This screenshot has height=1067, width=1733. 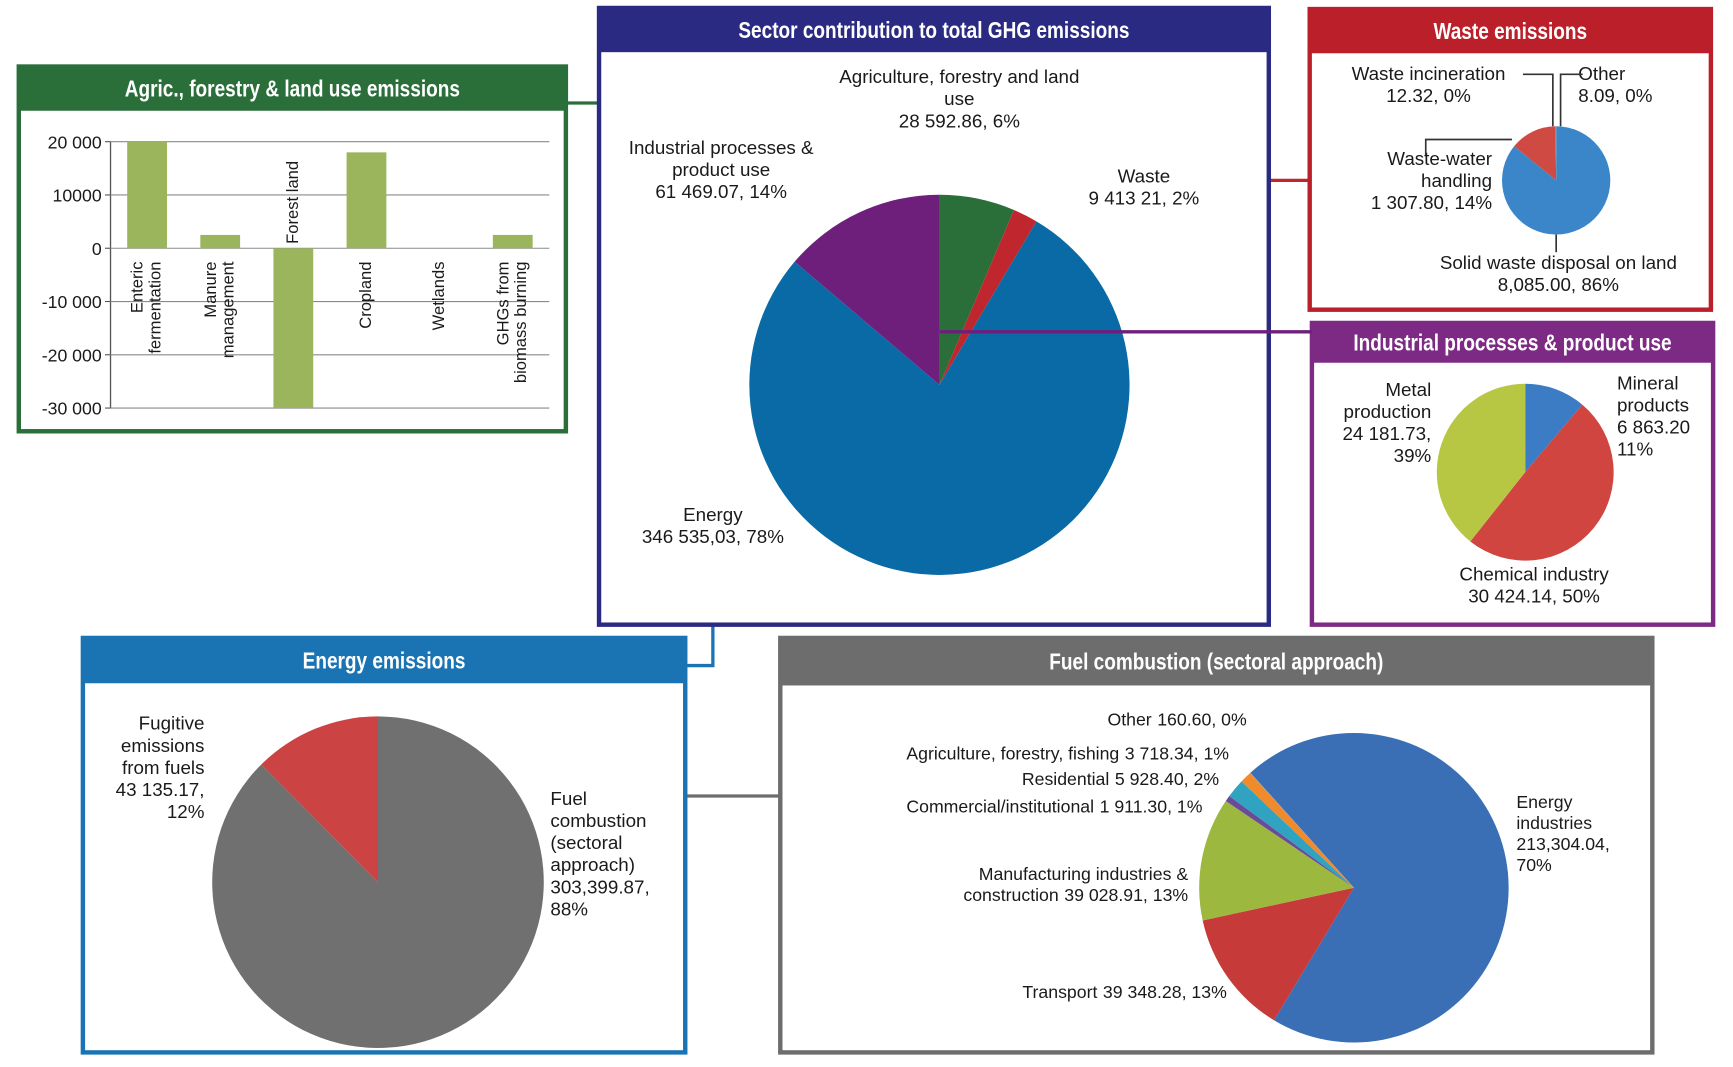 I want to click on slice-value: 24 181.73, 39%, so click(x=1387, y=445).